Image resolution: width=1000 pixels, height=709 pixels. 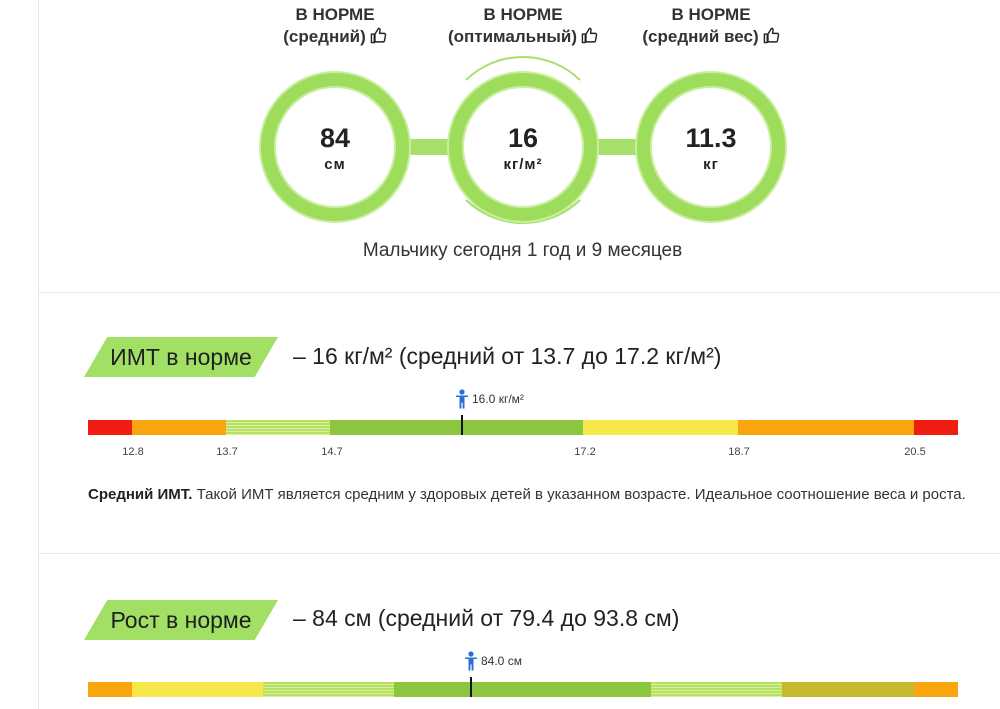 I want to click on height-ring: 84 см, so click(x=335, y=147).